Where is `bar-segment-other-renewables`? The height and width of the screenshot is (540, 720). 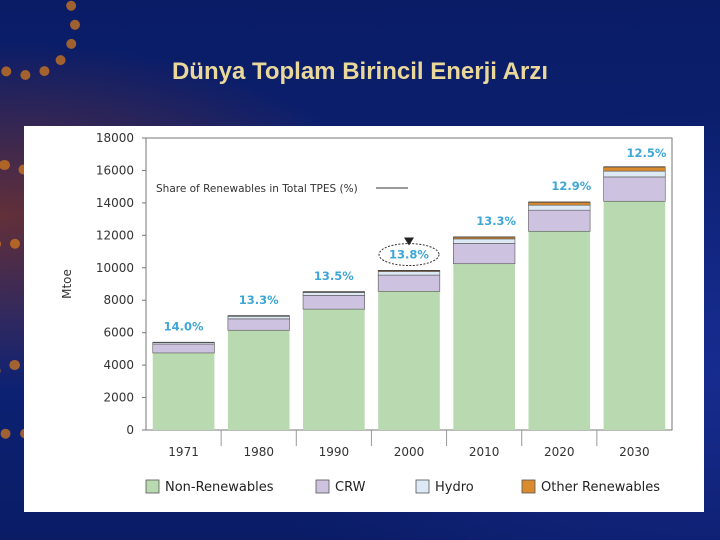
bar-segment-other-renewables is located at coordinates (634, 169).